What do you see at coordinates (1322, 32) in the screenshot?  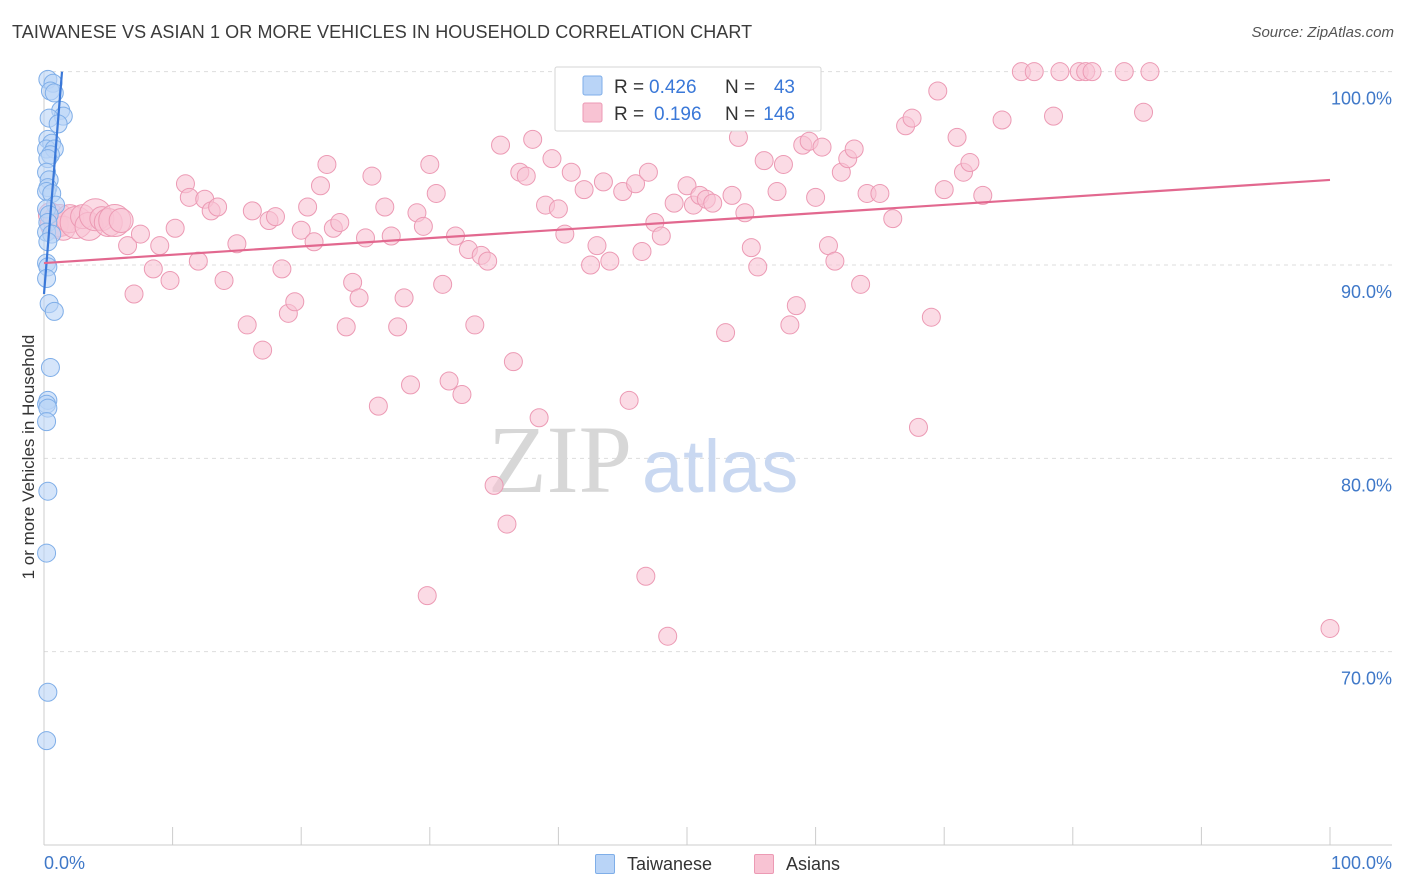 I see `source-label: Source: ZipAtlas.com` at bounding box center [1322, 32].